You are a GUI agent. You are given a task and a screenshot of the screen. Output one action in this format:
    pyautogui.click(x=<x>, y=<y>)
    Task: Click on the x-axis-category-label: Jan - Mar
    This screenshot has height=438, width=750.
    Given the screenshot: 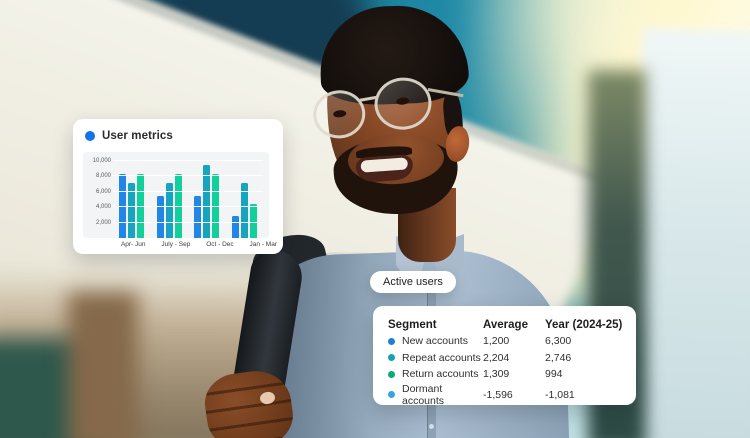 What is the action you would take?
    pyautogui.click(x=263, y=244)
    